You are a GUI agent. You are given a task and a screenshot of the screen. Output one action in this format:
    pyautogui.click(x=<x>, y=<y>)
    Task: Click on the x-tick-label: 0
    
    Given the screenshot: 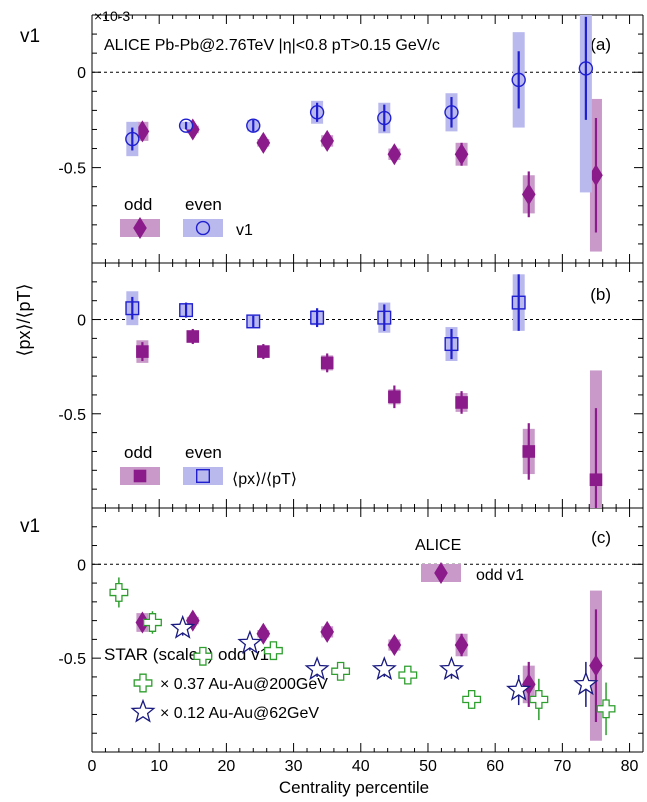 What is the action you would take?
    pyautogui.click(x=92, y=766)
    